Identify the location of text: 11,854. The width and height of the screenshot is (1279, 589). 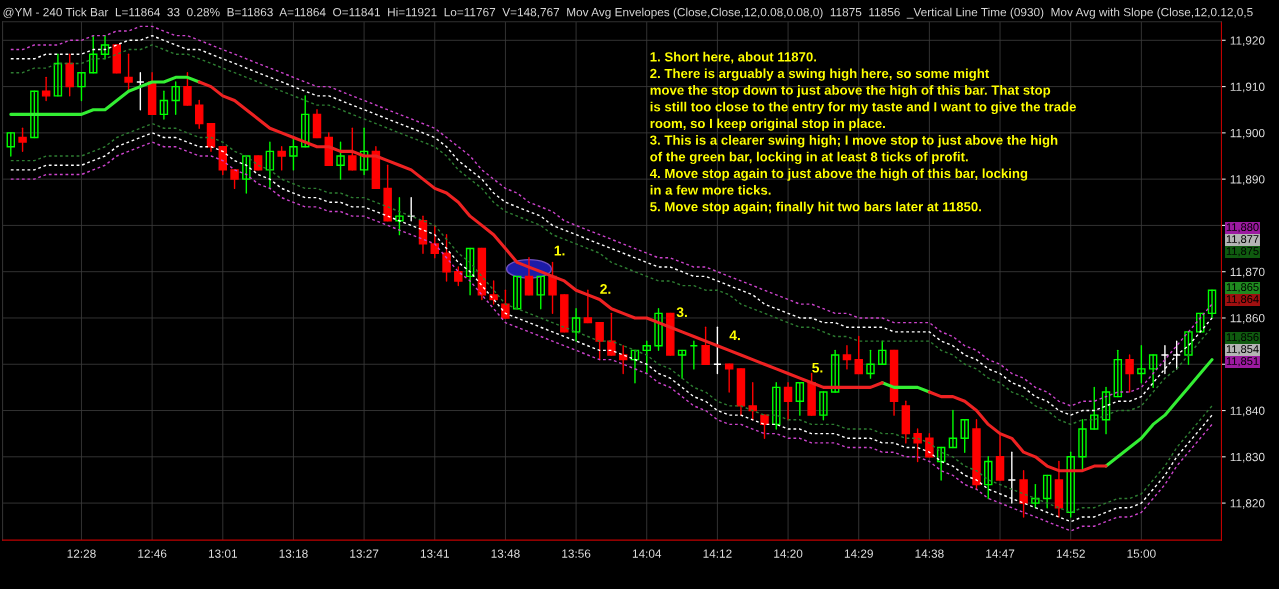
(1242, 350).